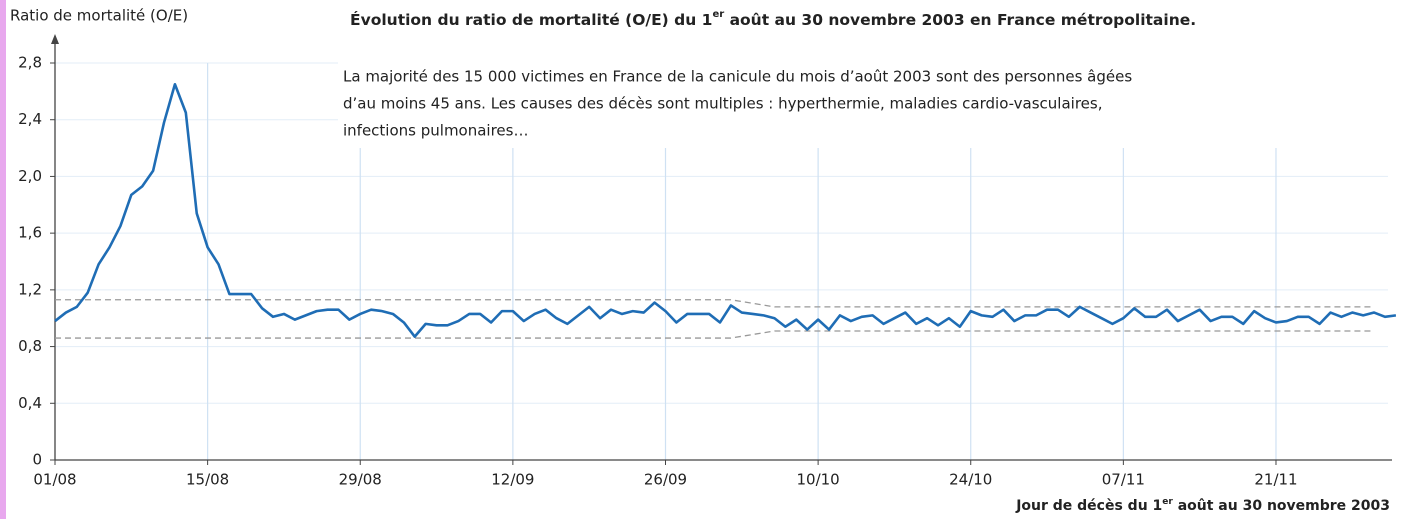  I want to click on y-axis-arrow, so click(55, 39).